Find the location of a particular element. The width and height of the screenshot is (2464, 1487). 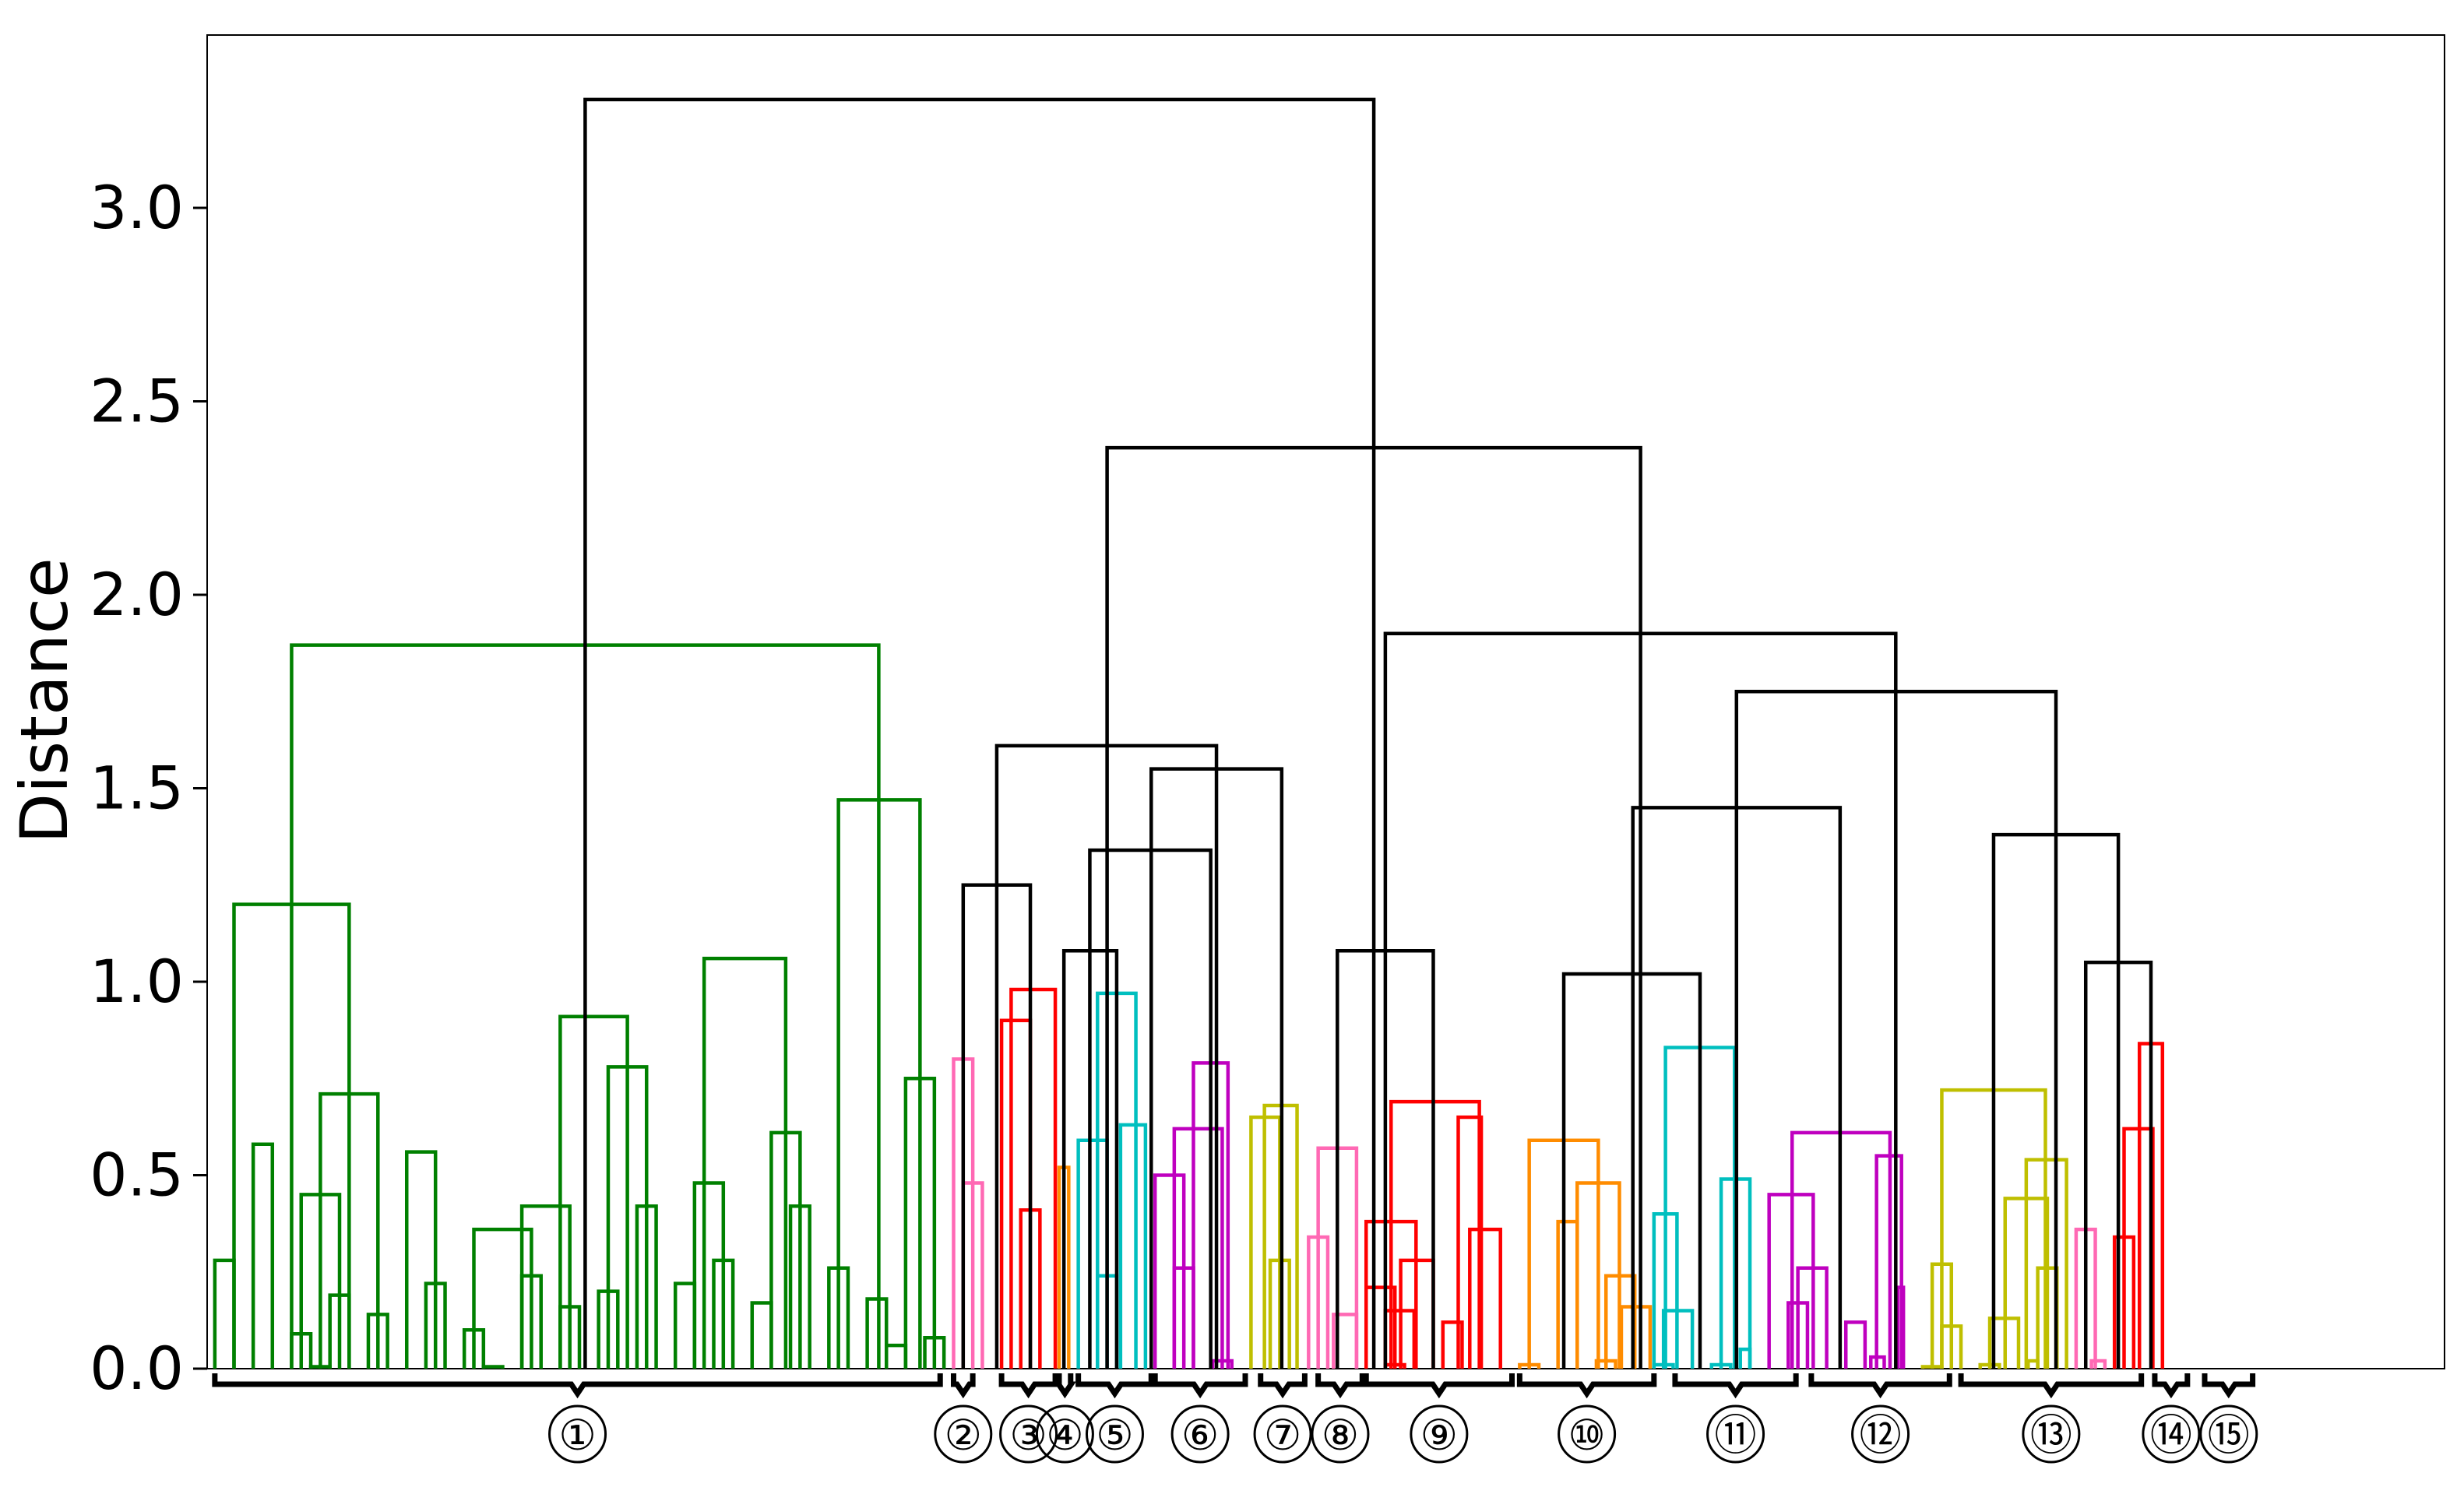

cluster-label: ① is located at coordinates (577, 1435).